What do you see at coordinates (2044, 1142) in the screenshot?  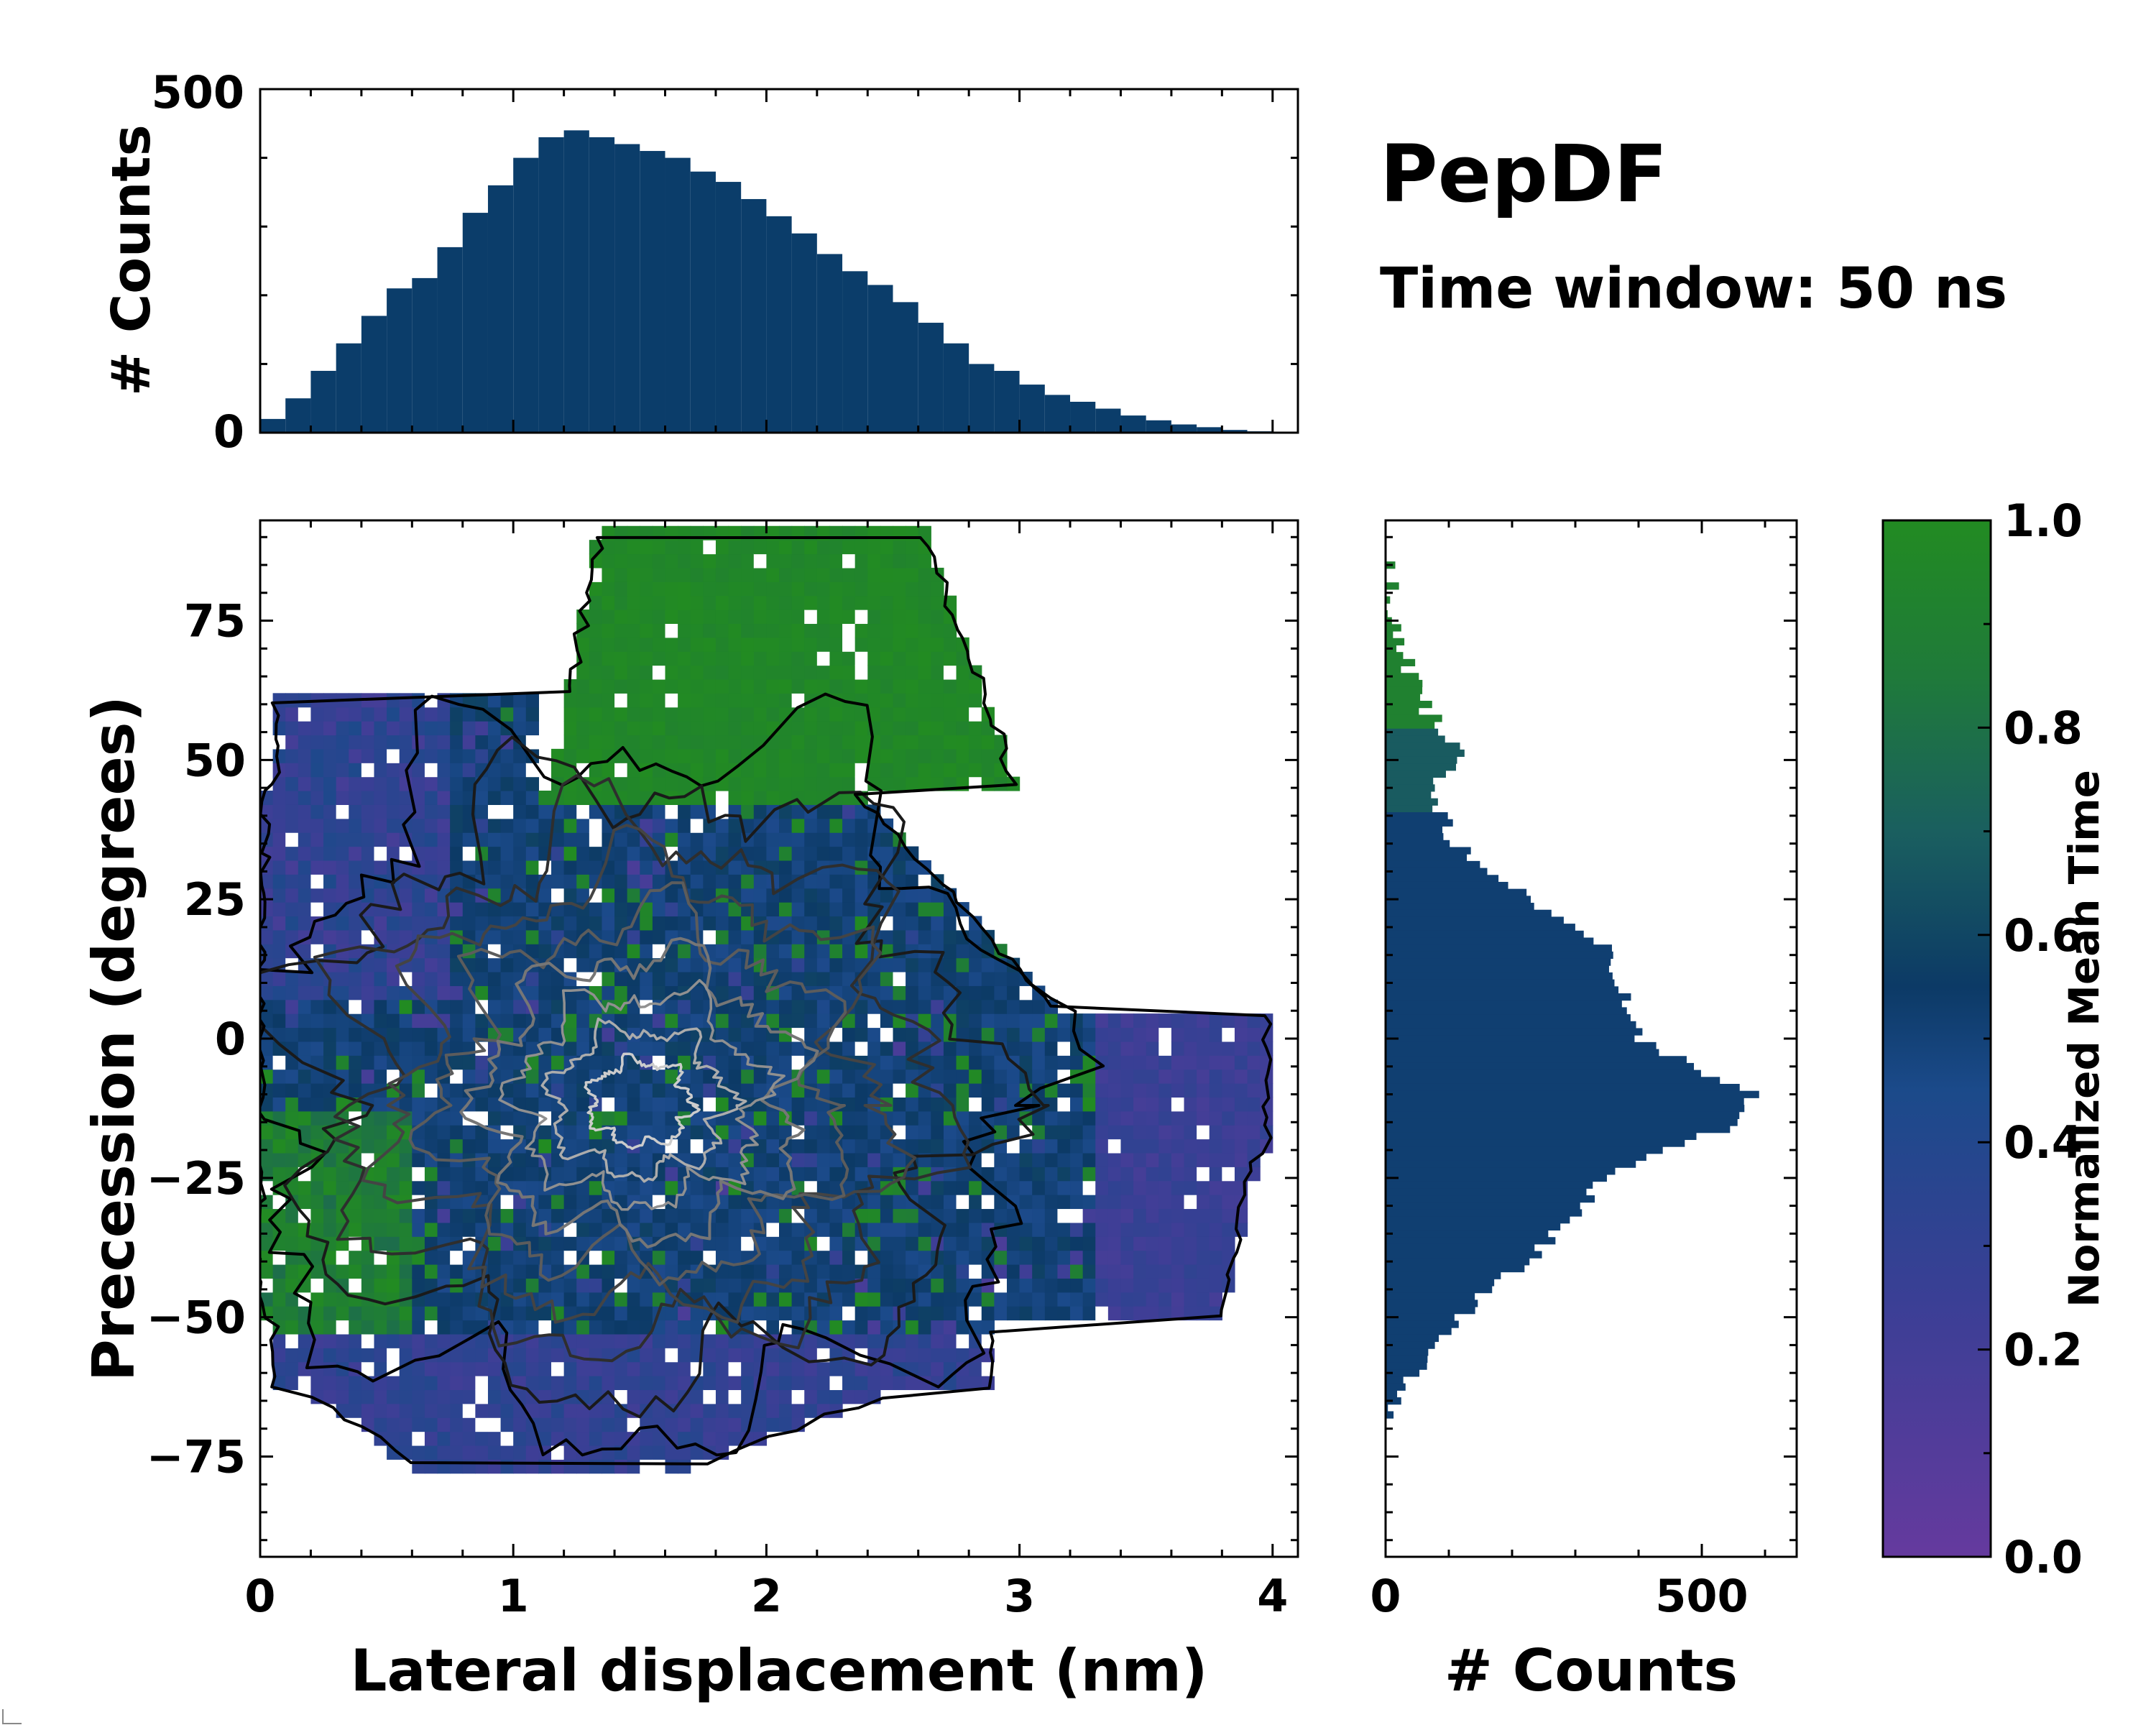 I see `colorbar-tick-label: 0.4` at bounding box center [2044, 1142].